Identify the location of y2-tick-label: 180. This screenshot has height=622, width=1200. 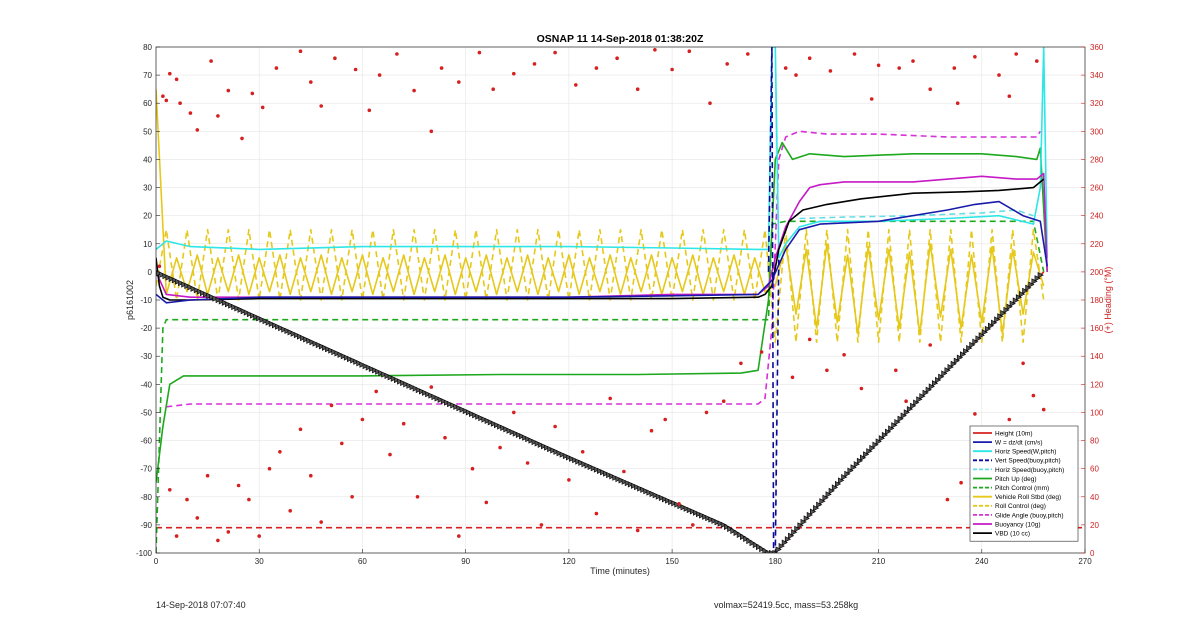
(1097, 300).